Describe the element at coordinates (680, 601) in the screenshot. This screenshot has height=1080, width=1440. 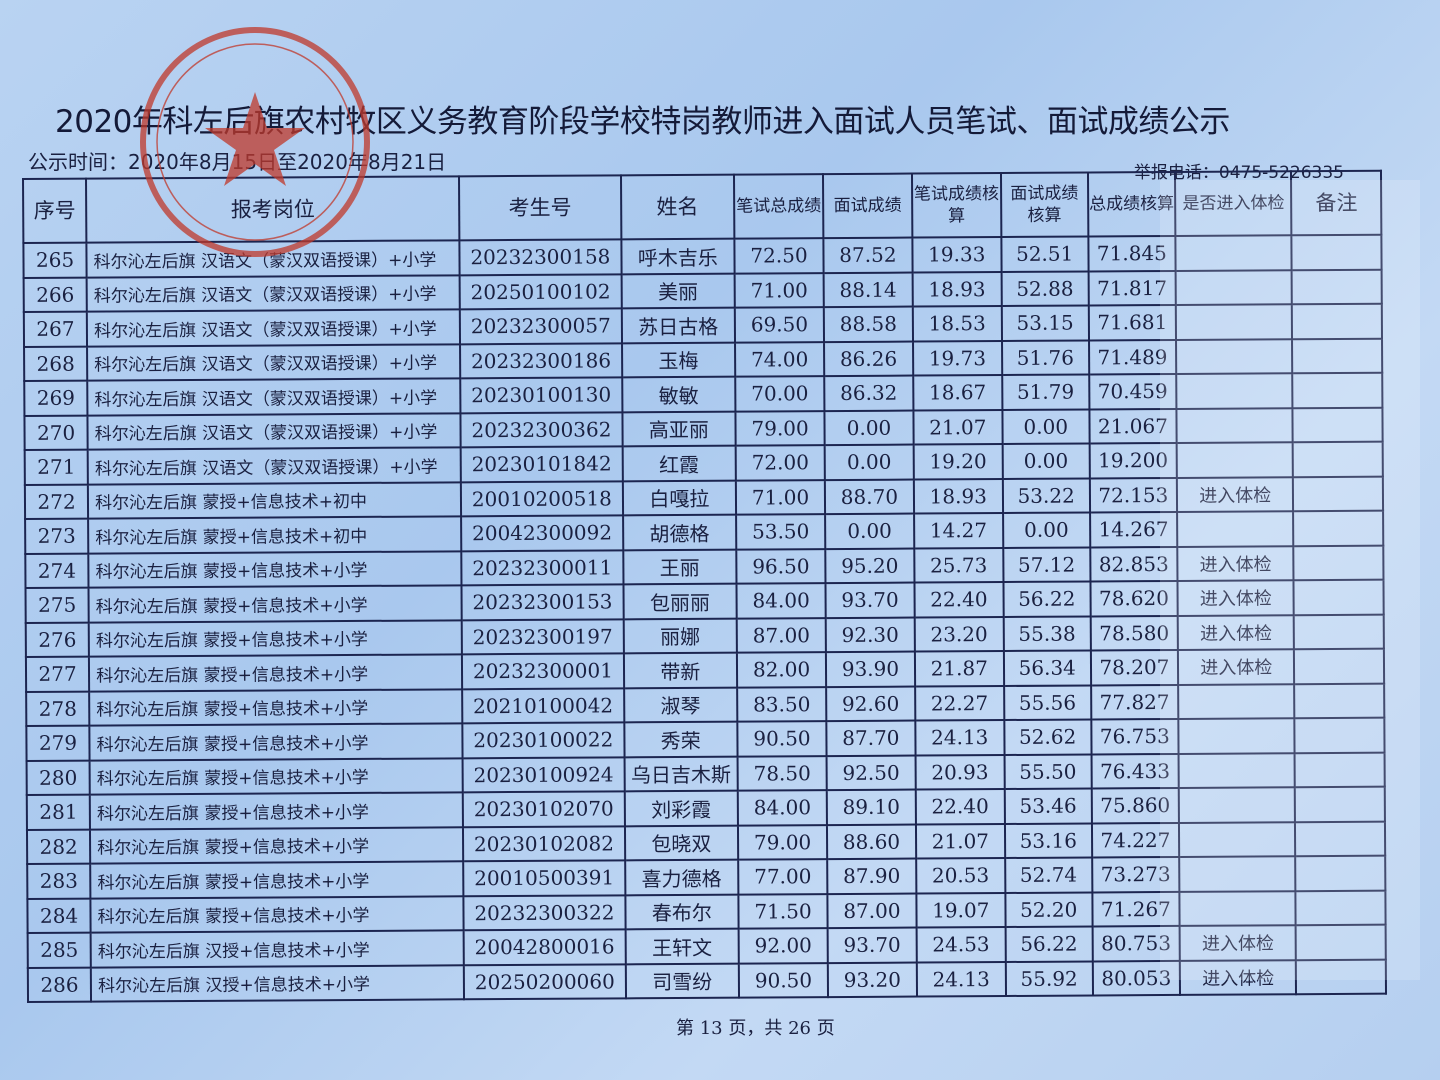
I see `row-name: 包丽丽` at that location.